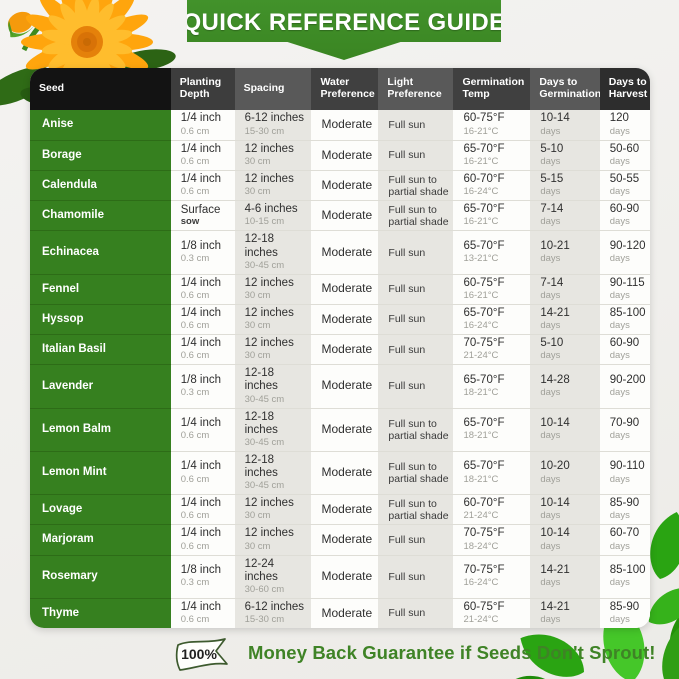 The height and width of the screenshot is (679, 679). I want to click on cell-seed: Lemon Mint, so click(100, 472).